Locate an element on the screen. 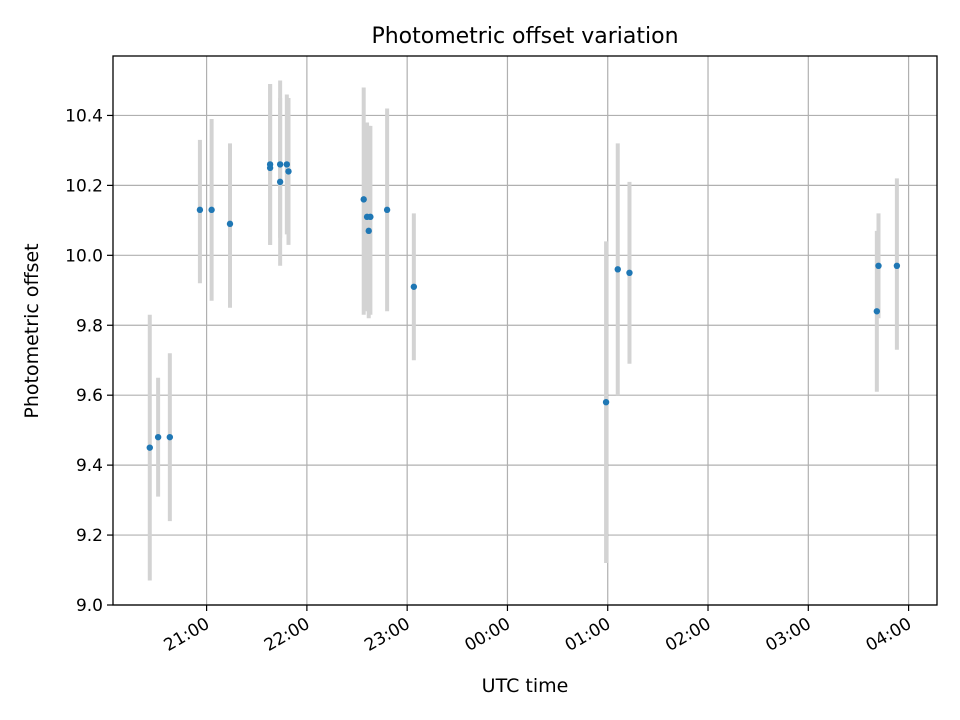  y-axis-ticks: 9.0 9.2 9.4 9.6 9.8 10.0 10.2 10.4 is located at coordinates (89, 361).